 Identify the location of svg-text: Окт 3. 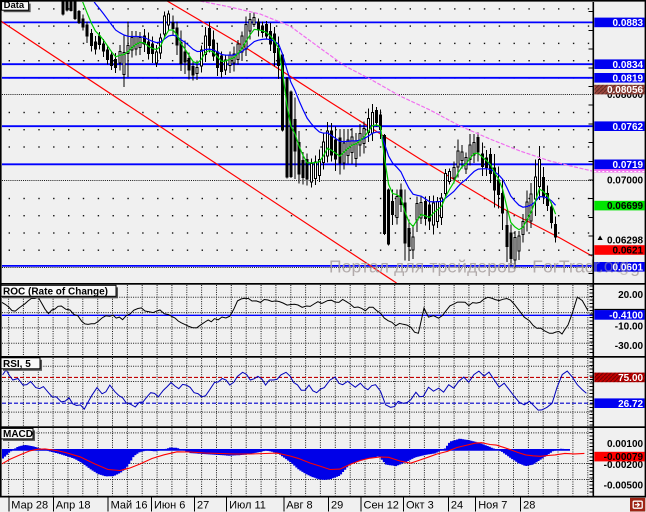
(420, 506).